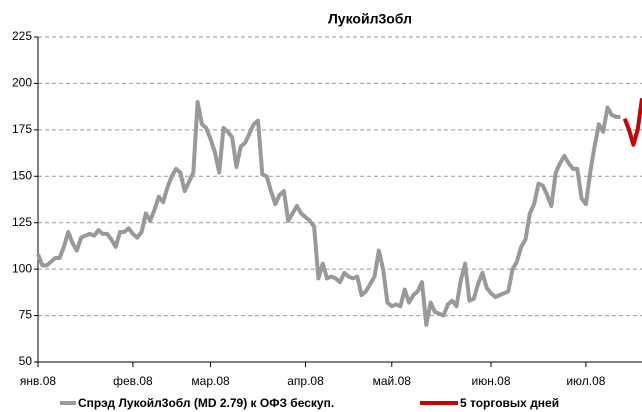 This screenshot has height=412, width=642. Describe the element at coordinates (22, 222) in the screenshot. I see `y-tick-label: 125` at that location.